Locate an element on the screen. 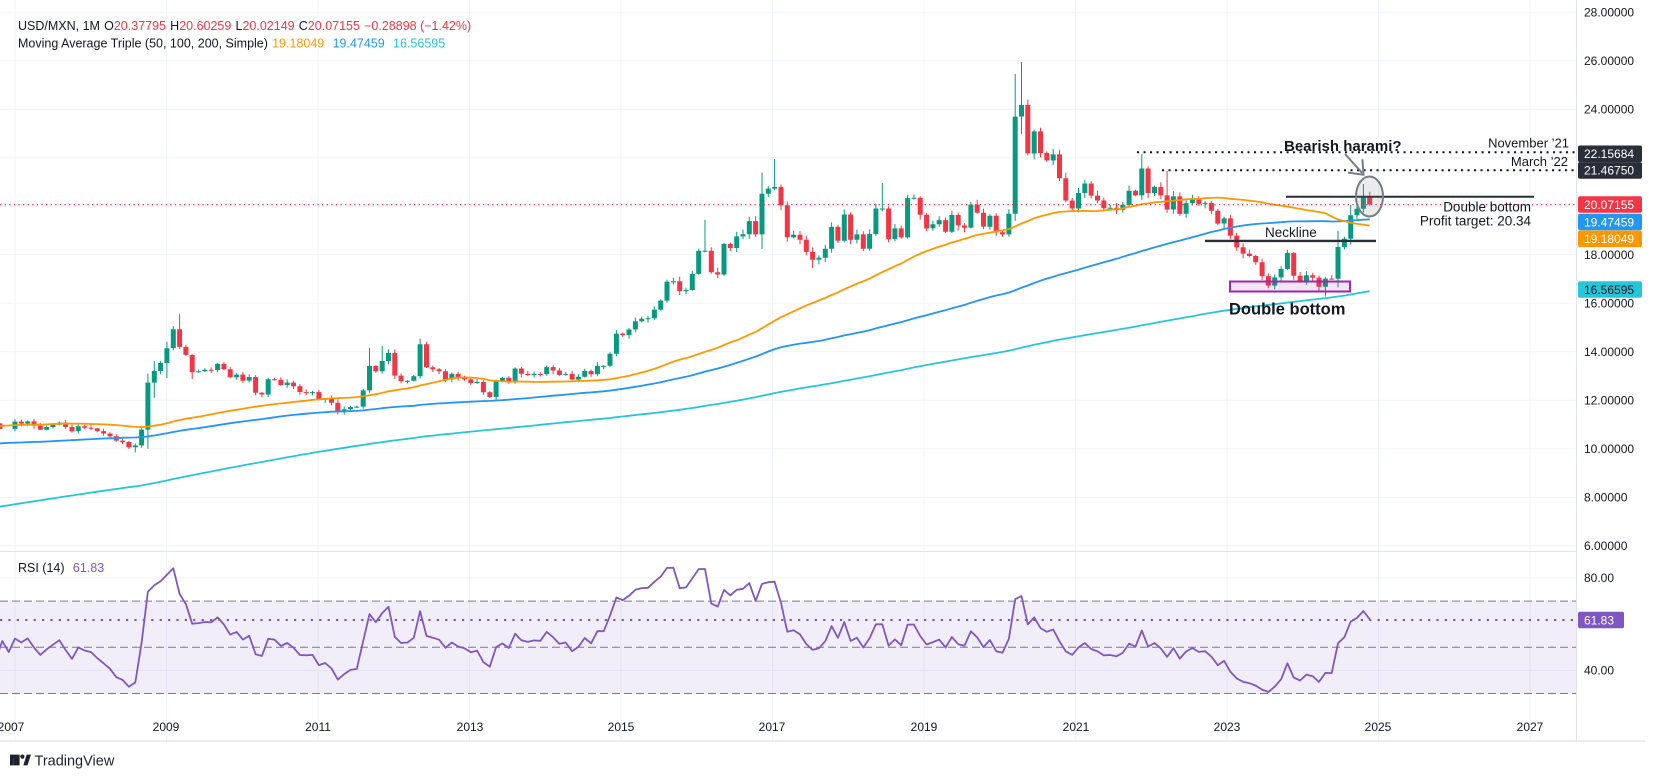 The image size is (1656, 784). svg-text: 12.00000 is located at coordinates (1609, 400).